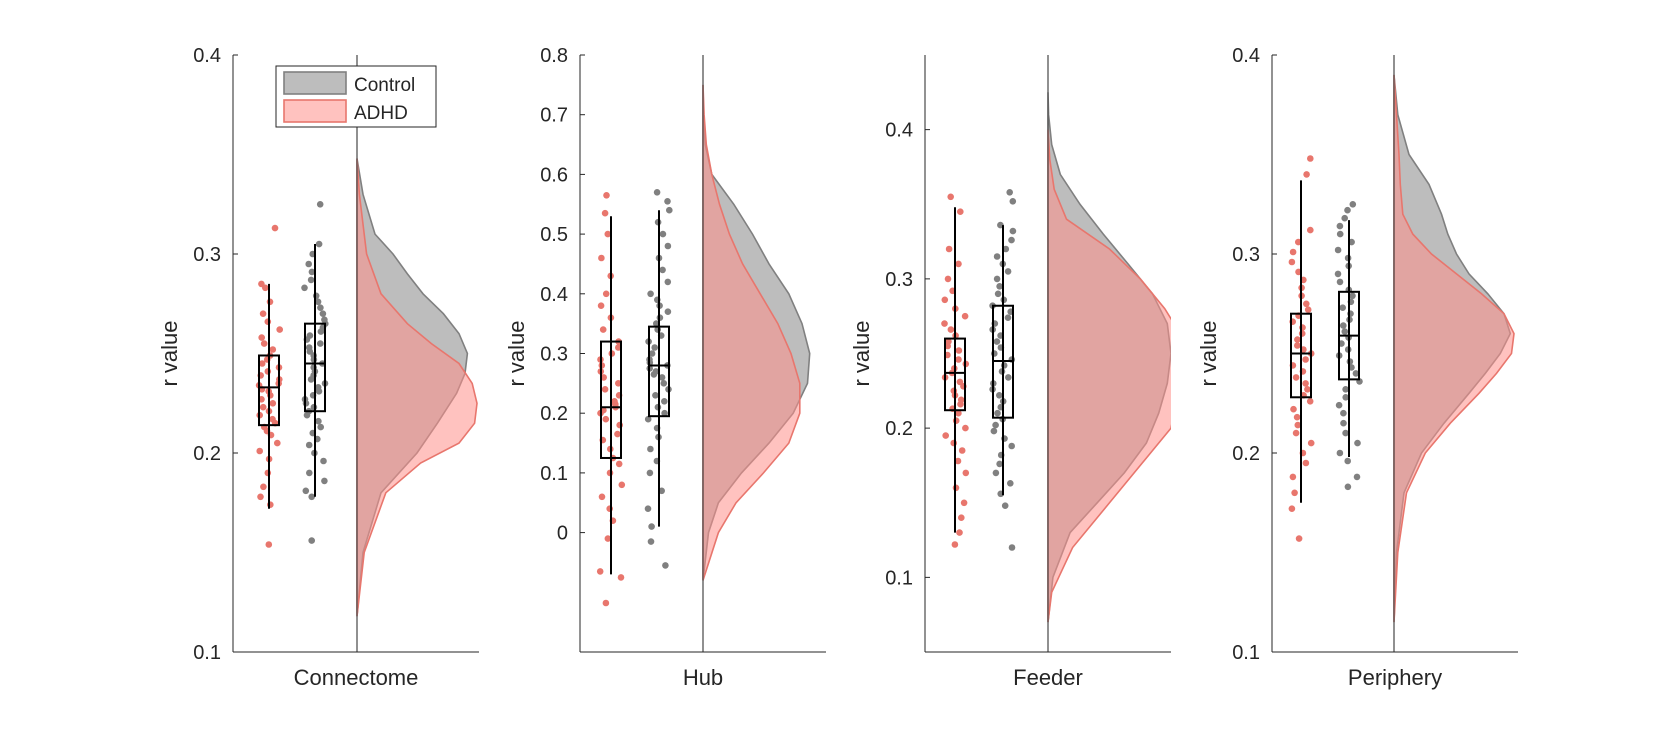  Describe the element at coordinates (356, 677) in the screenshot. I see `x-axis-label: Connectome` at that location.